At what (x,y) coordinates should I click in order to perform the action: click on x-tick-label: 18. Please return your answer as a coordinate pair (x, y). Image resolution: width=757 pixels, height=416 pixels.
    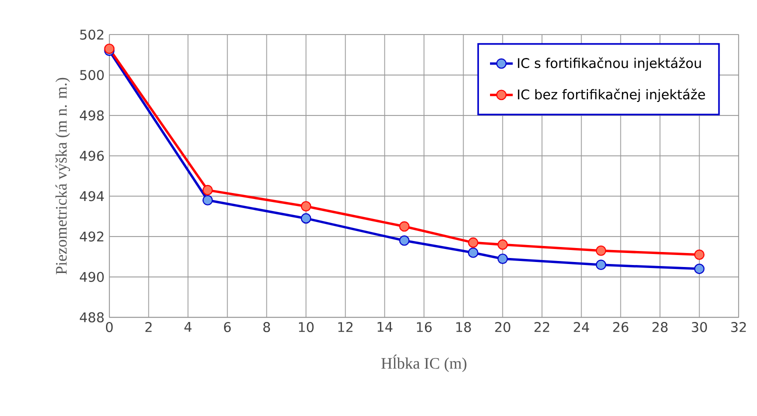
    Looking at the image, I should click on (463, 327).